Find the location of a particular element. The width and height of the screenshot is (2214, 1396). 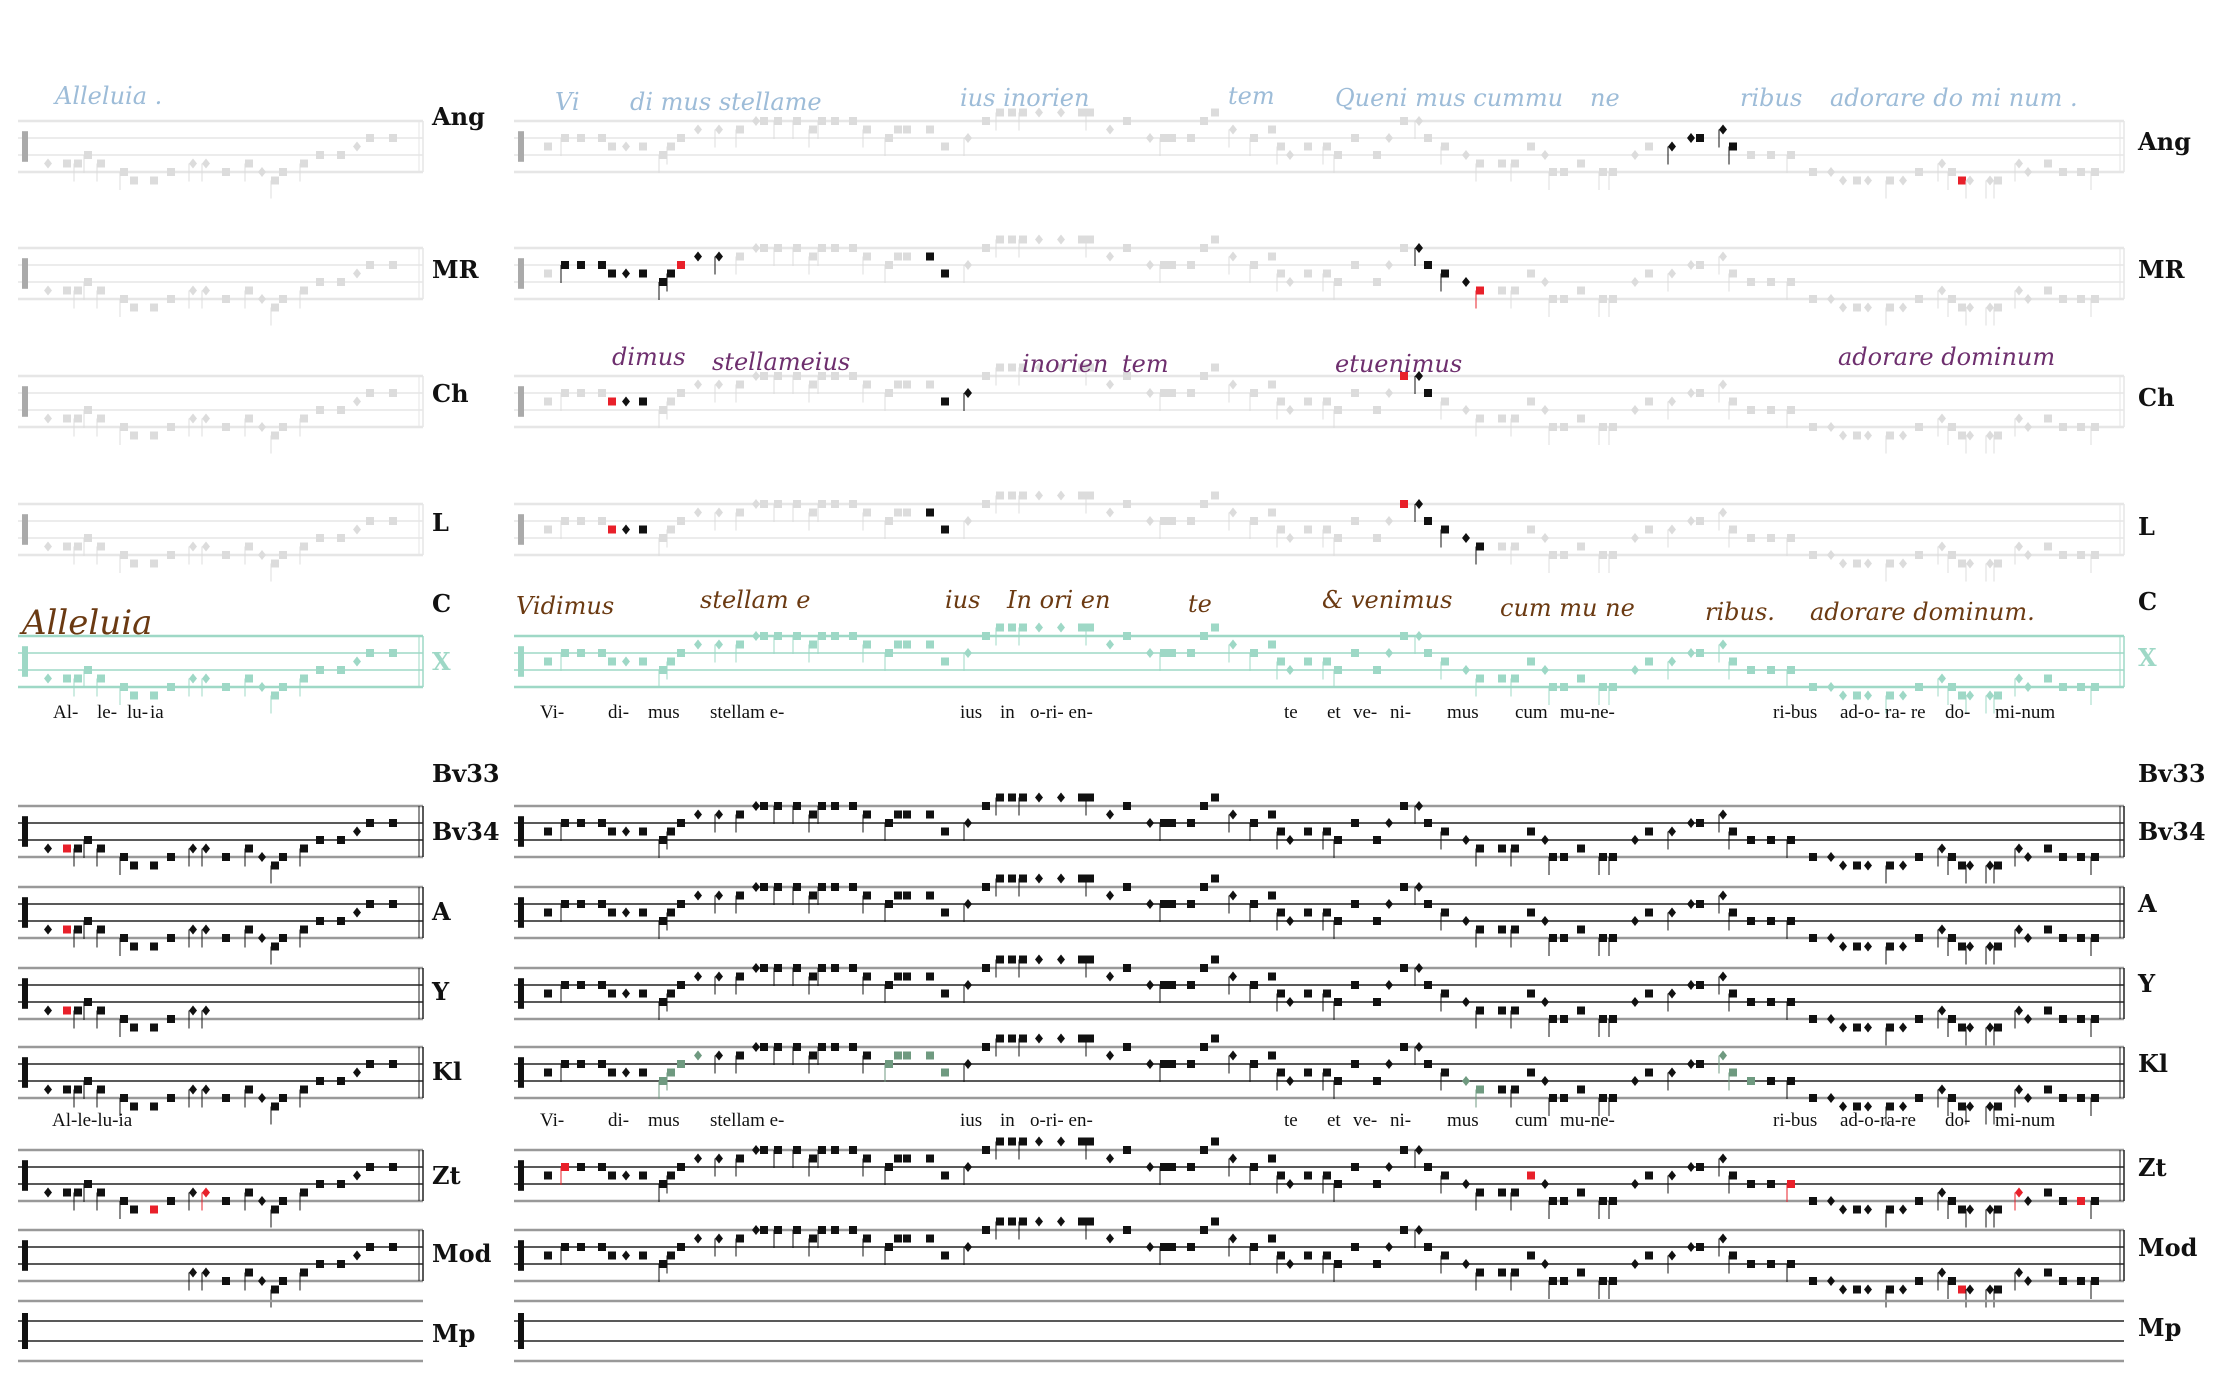

staff-row-a is located at coordinates (1071, 919).